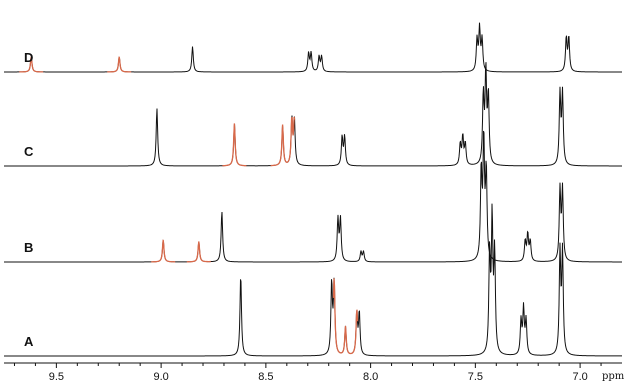 This screenshot has height=381, width=626. What do you see at coordinates (56, 376) in the screenshot?
I see `x-tick-label-9.5: 9.5` at bounding box center [56, 376].